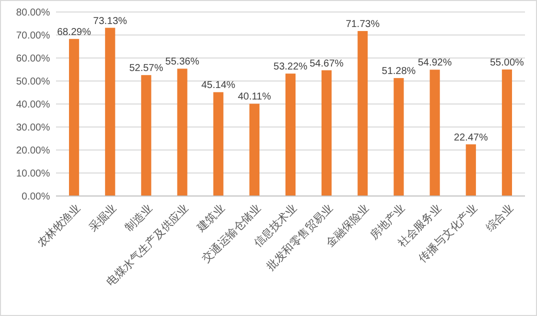 This screenshot has height=316, width=537. What do you see at coordinates (399, 72) in the screenshot?
I see `data-label: 51.28%` at bounding box center [399, 72].